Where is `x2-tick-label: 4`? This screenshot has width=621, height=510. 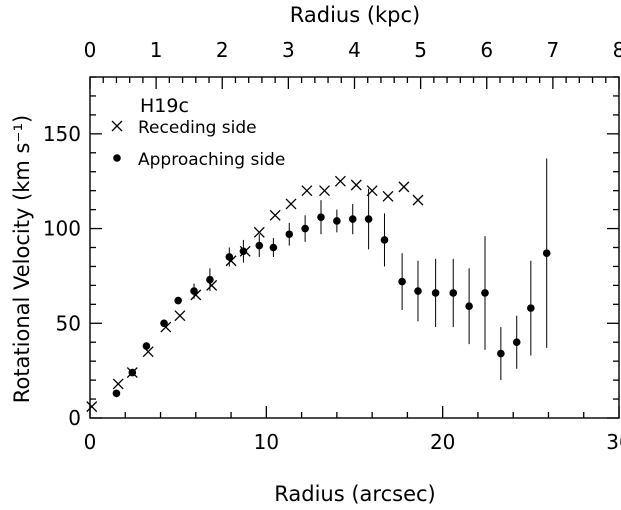 x2-tick-label: 4 is located at coordinates (354, 50).